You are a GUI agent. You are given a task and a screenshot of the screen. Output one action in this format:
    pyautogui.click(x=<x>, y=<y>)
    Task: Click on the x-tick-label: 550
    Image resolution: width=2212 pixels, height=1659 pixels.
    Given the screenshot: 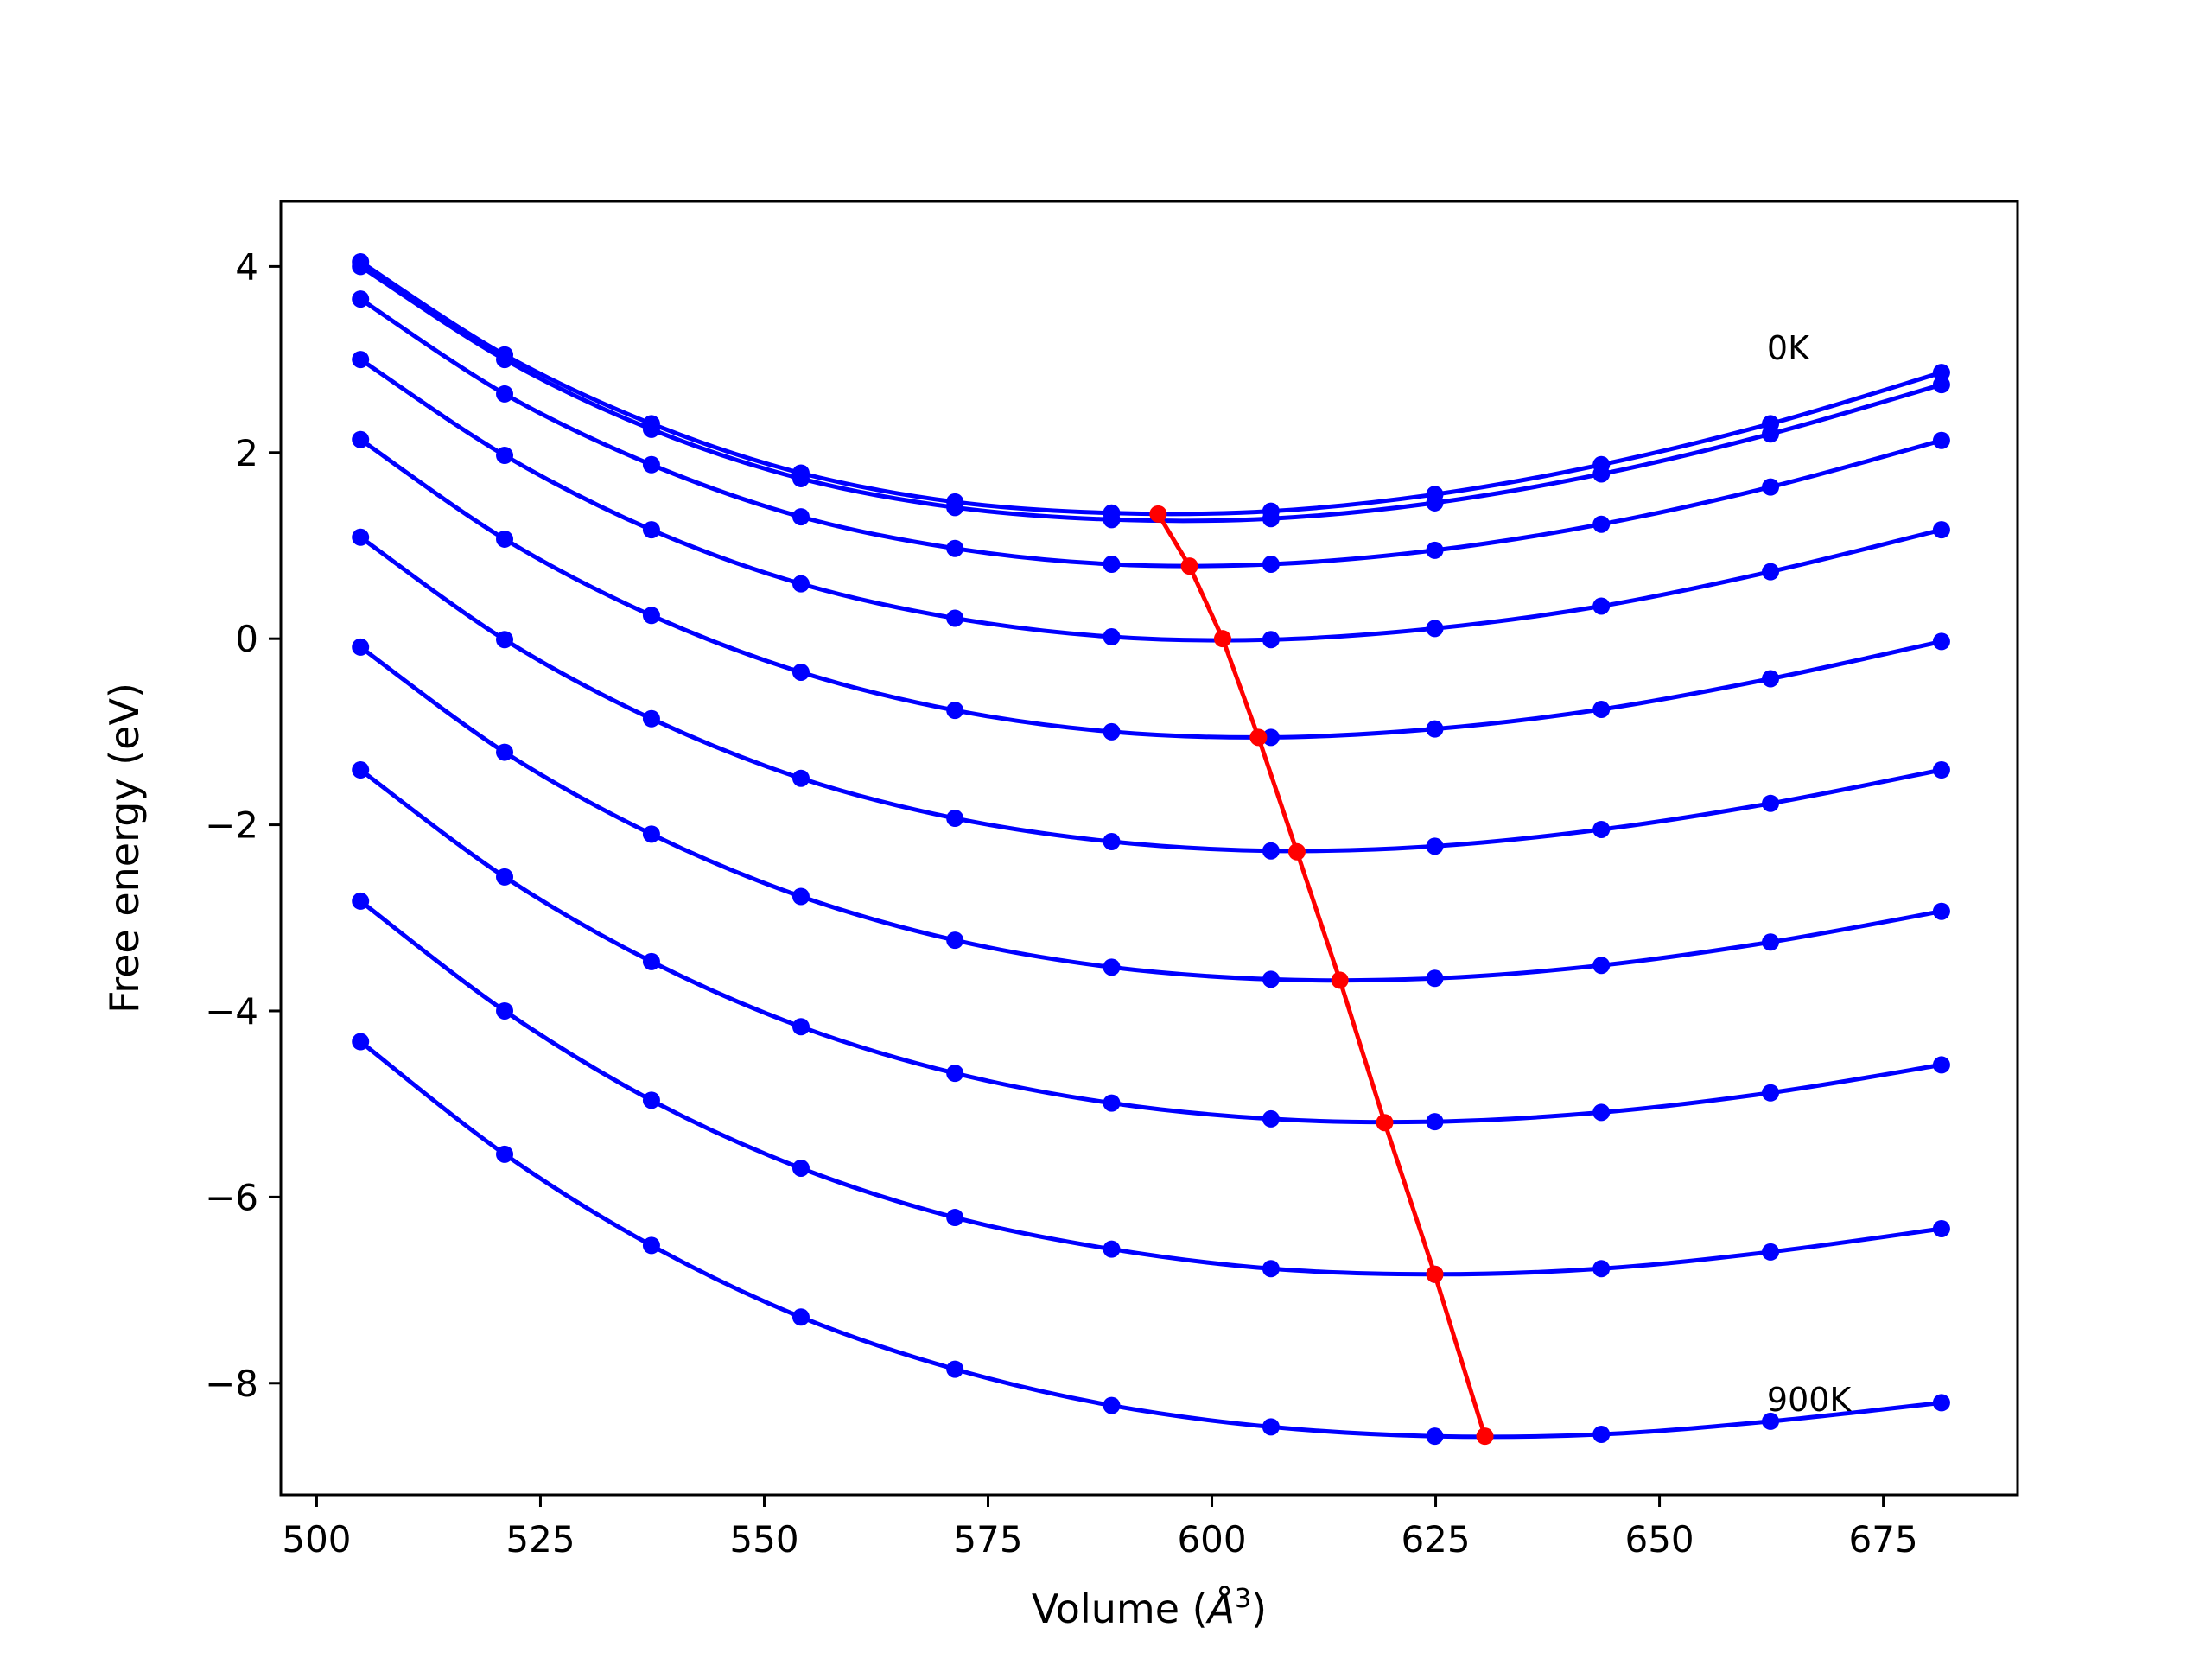 What is the action you would take?
    pyautogui.click(x=763, y=1539)
    